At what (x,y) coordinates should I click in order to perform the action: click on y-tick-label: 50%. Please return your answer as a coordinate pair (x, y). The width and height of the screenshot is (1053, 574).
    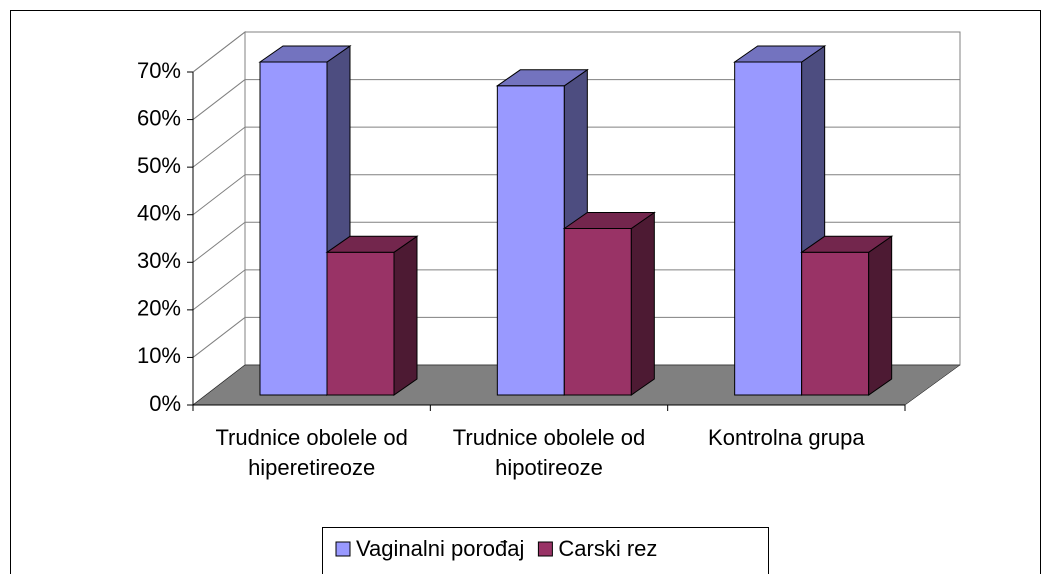
    Looking at the image, I should click on (159, 165).